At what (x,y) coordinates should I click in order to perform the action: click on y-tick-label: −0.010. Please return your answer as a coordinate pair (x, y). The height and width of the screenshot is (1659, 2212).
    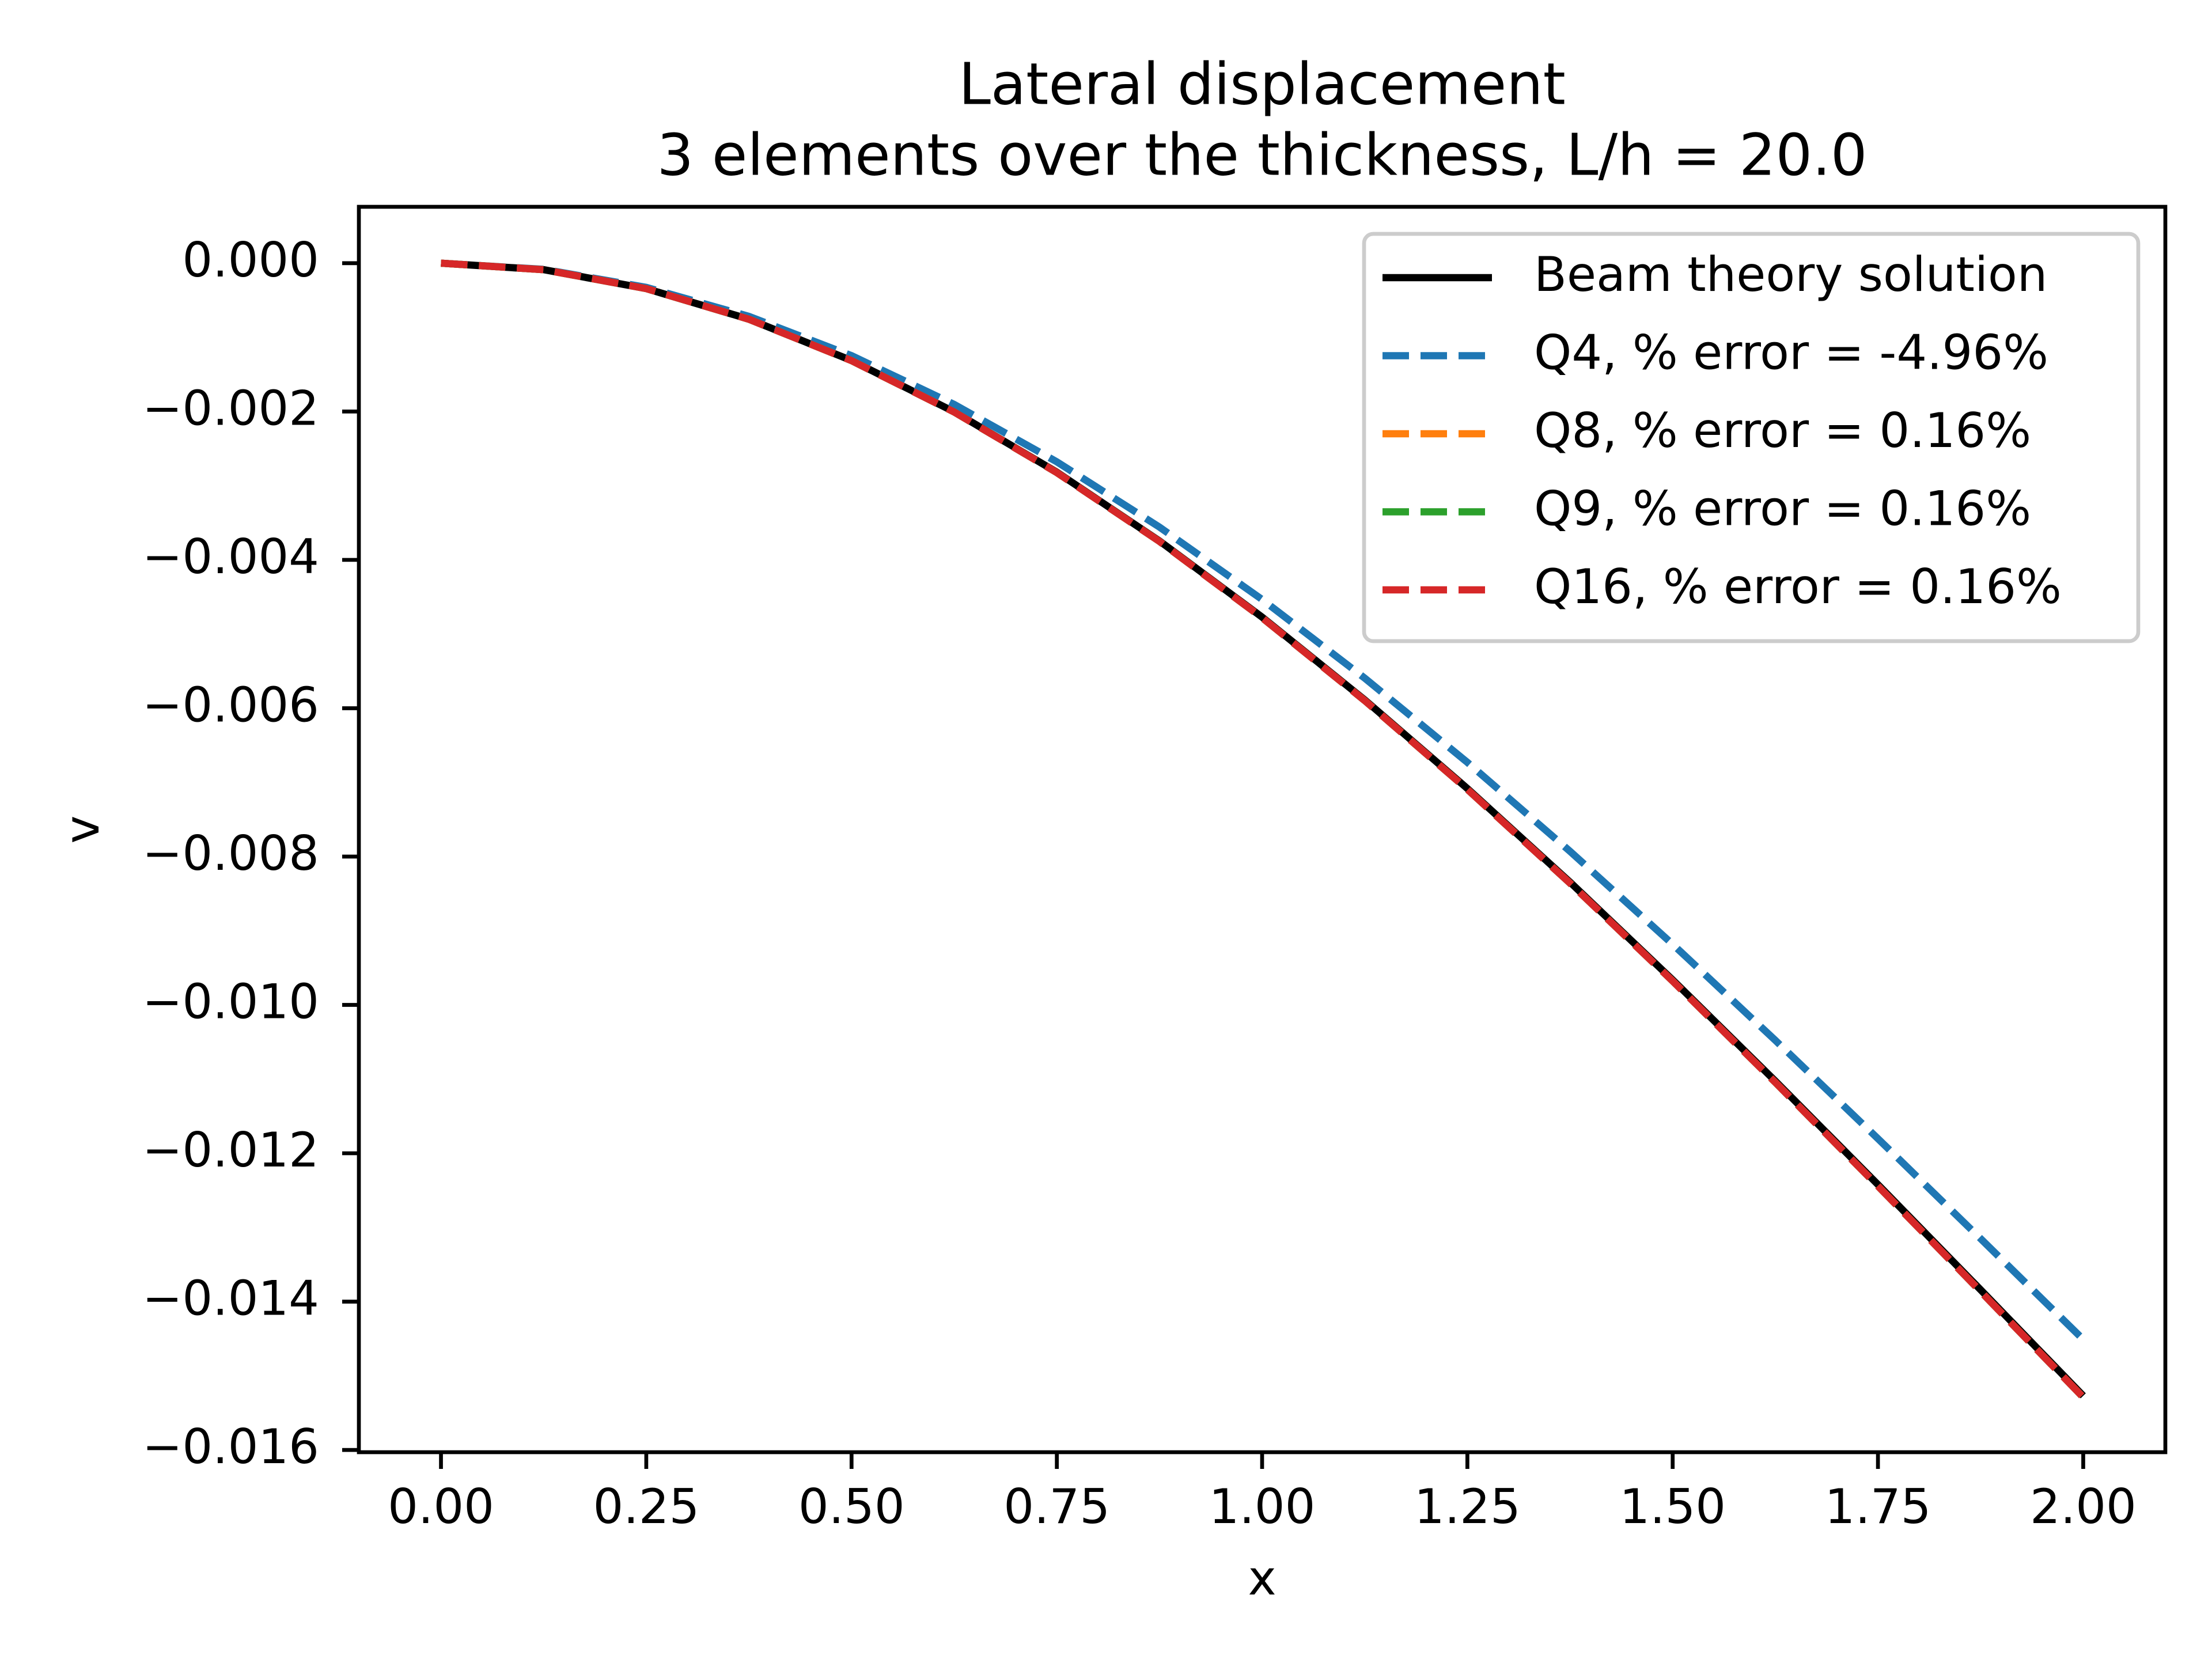
    Looking at the image, I should click on (230, 1001).